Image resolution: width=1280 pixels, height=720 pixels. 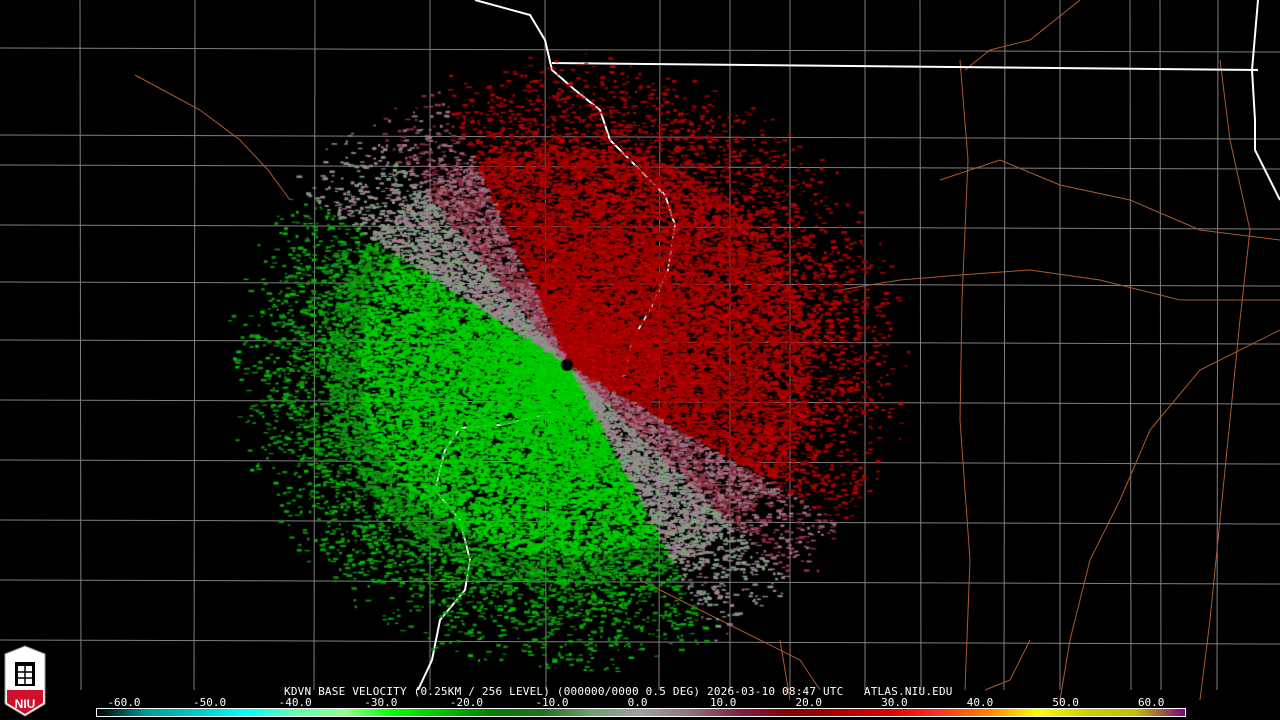 I want to click on legend-tick: 0.0, so click(x=637, y=702).